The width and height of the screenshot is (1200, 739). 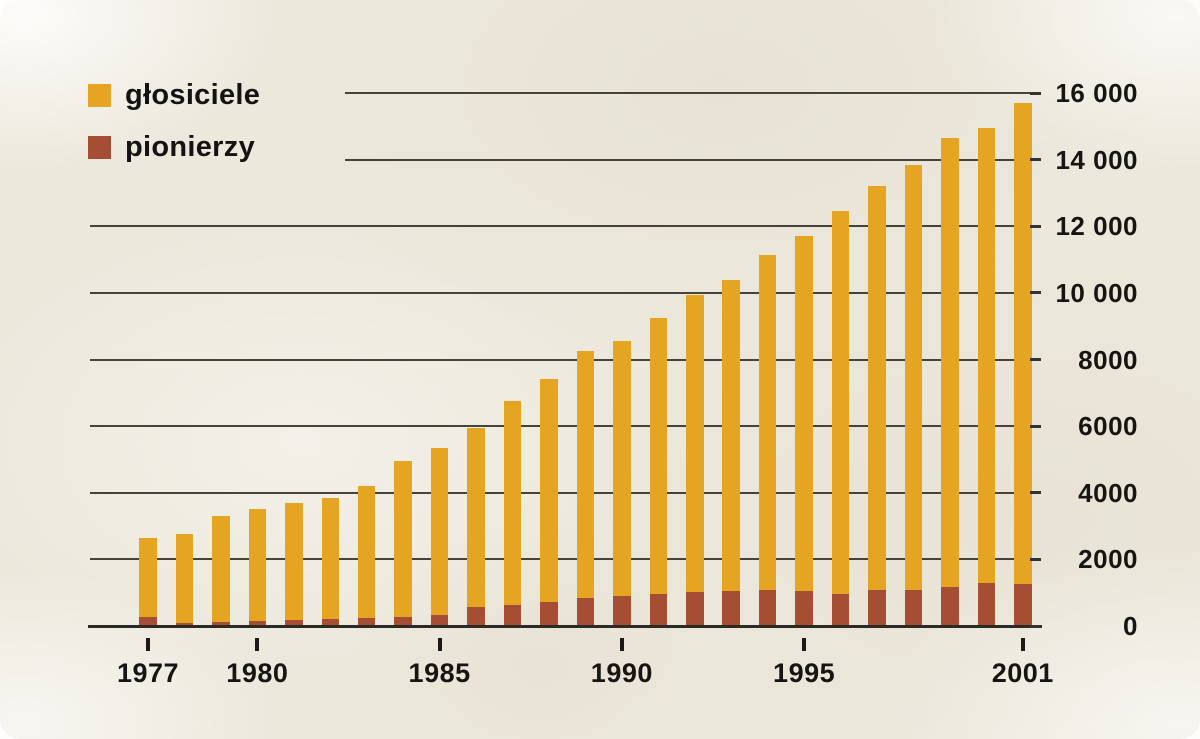 I want to click on bar-1984-glosiciele, so click(x=403, y=543).